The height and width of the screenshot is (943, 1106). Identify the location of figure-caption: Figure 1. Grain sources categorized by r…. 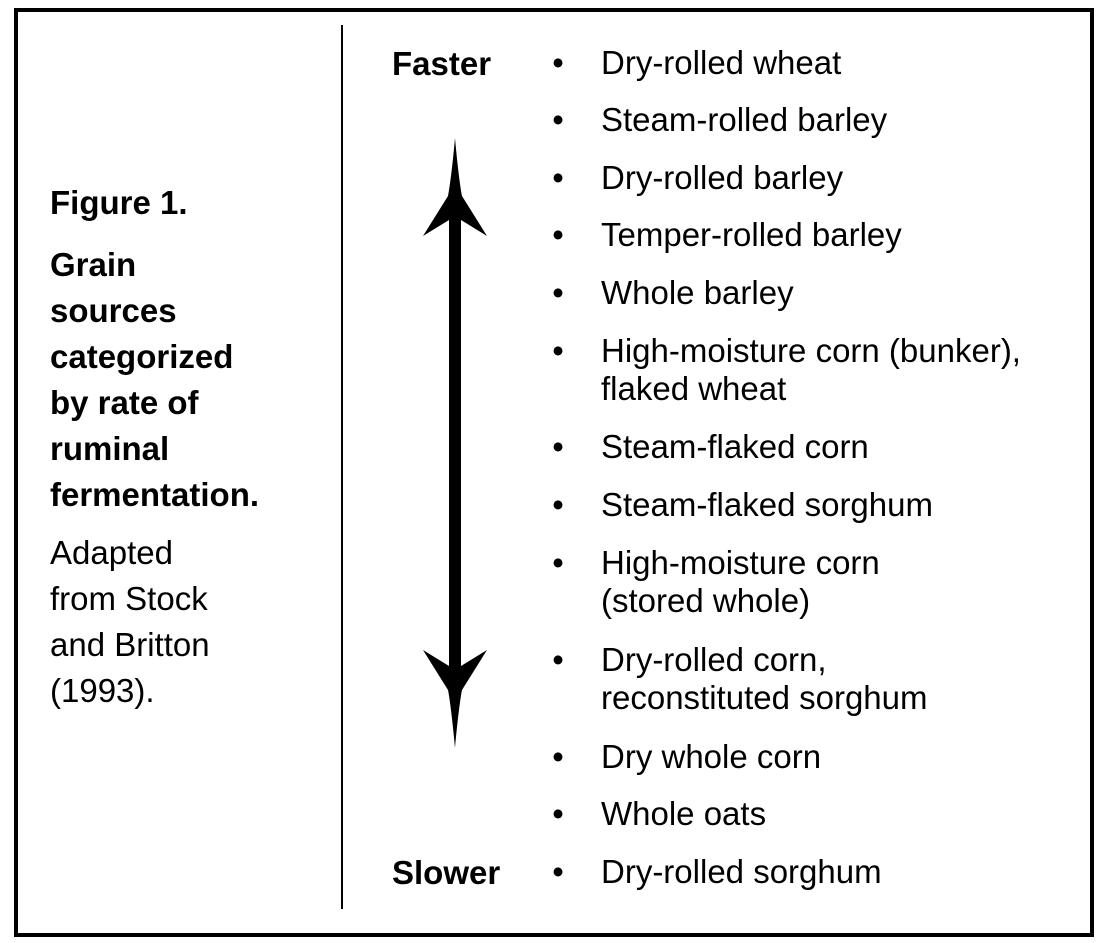
(190, 447).